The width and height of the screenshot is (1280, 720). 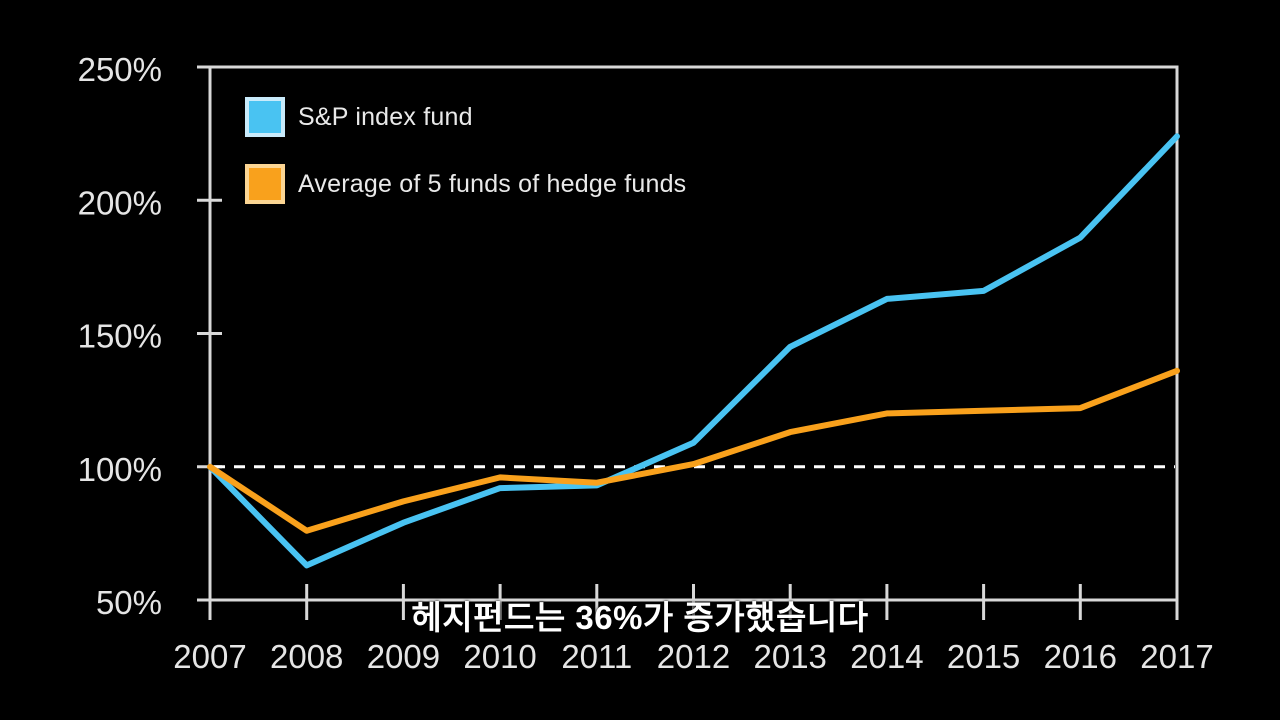 What do you see at coordinates (1080, 656) in the screenshot?
I see `x-axis-tick-label: 2016` at bounding box center [1080, 656].